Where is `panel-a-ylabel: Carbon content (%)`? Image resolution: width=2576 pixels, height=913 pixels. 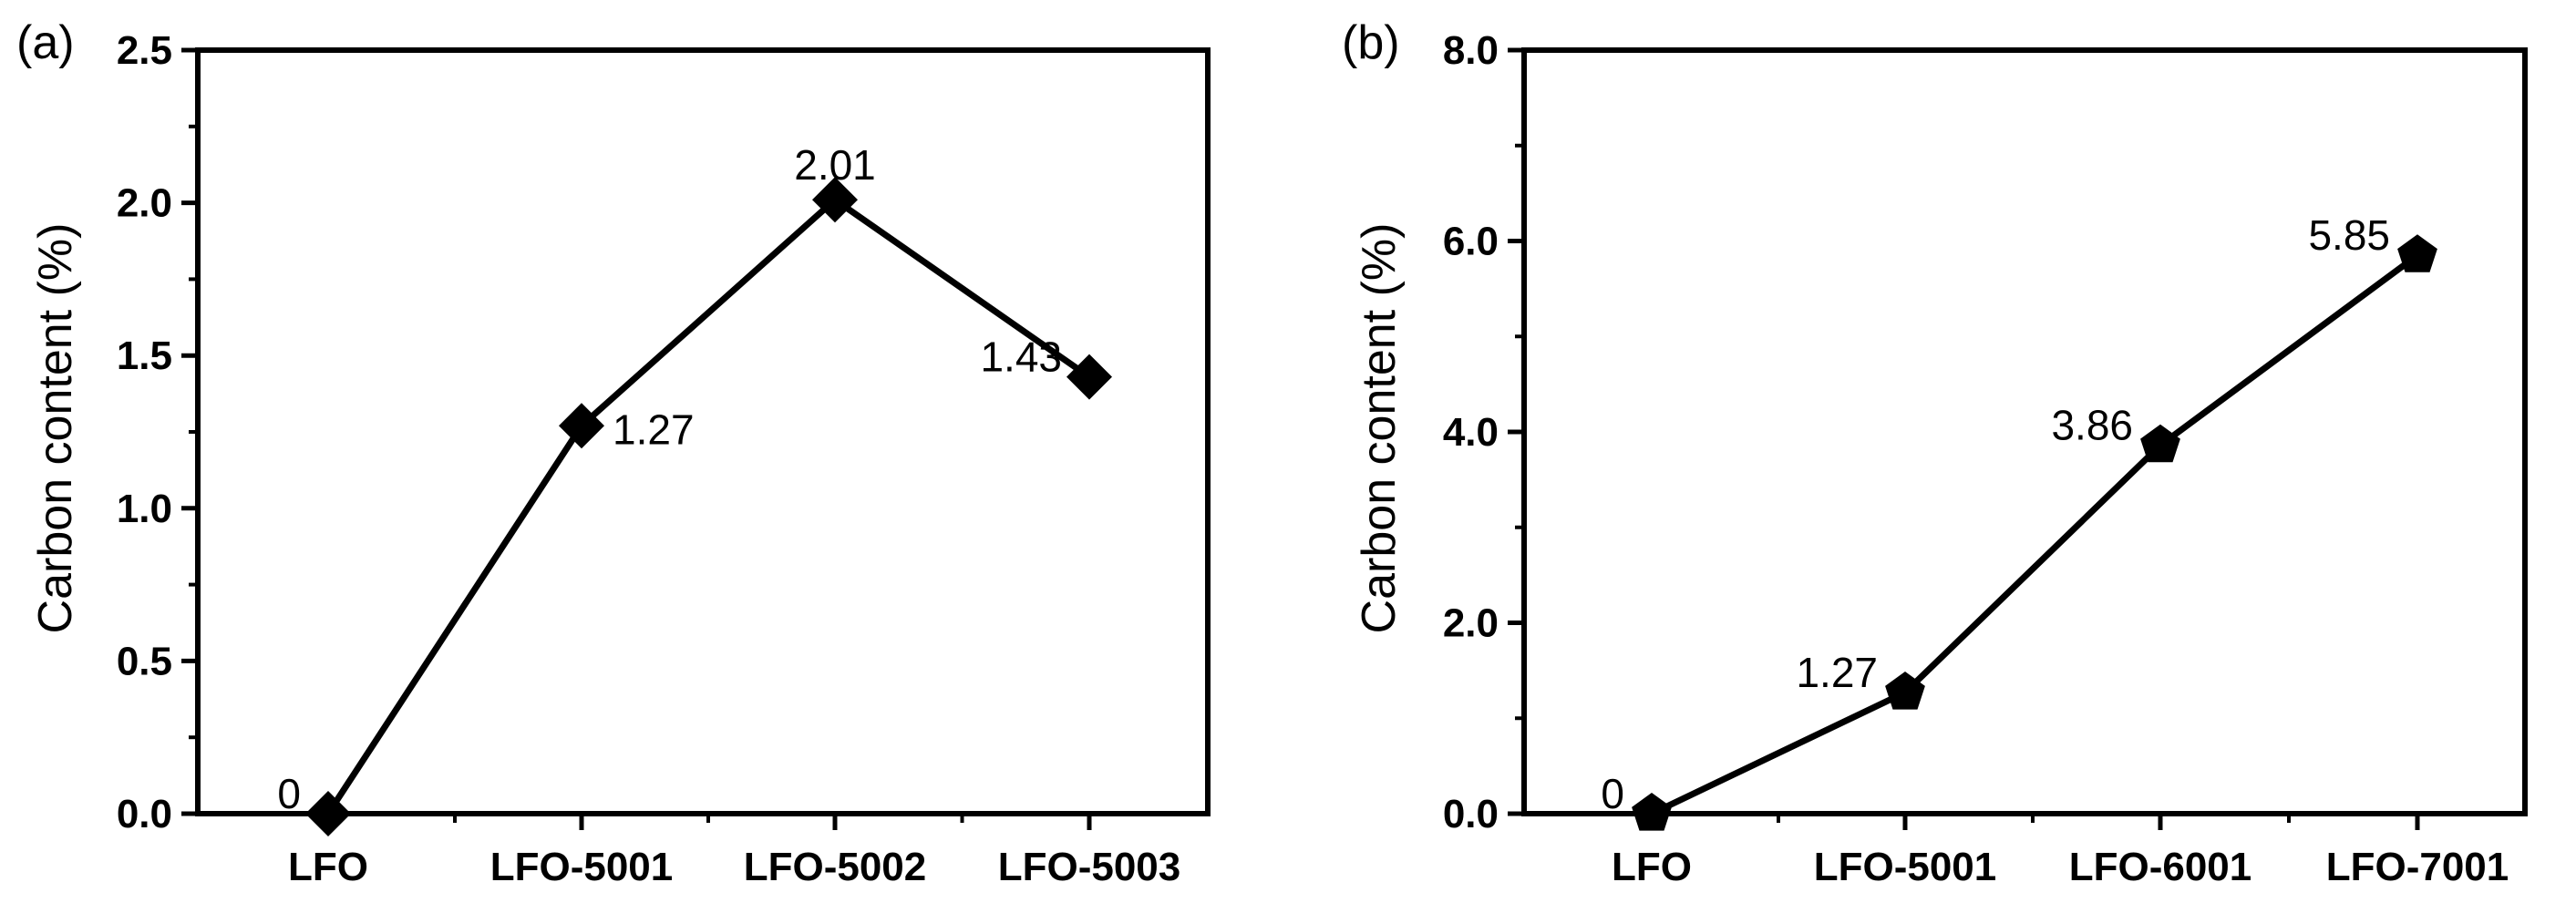
panel-a-ylabel: Carbon content (%) is located at coordinates (55, 428).